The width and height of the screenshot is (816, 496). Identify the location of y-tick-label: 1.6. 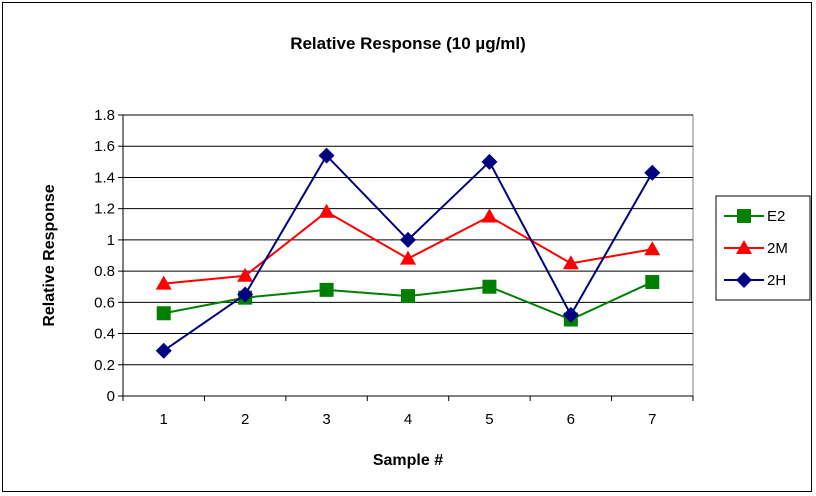
(104, 146).